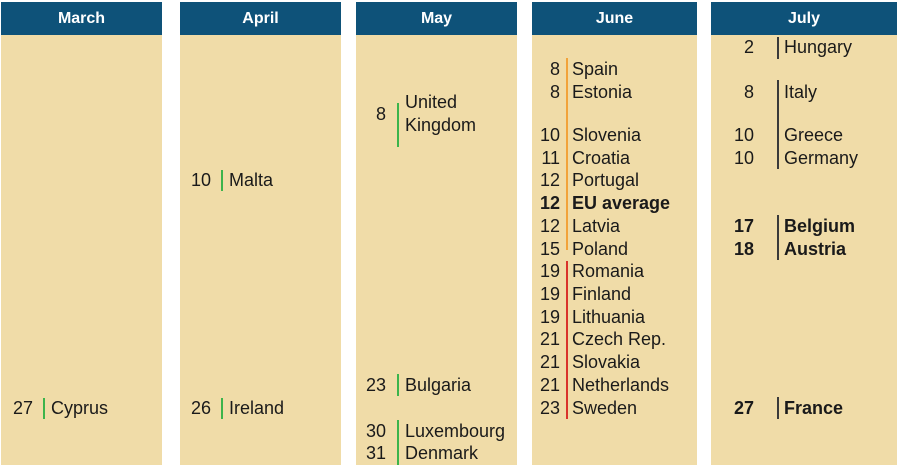  Describe the element at coordinates (375, 452) in the screenshot. I see `day-number: 31` at that location.